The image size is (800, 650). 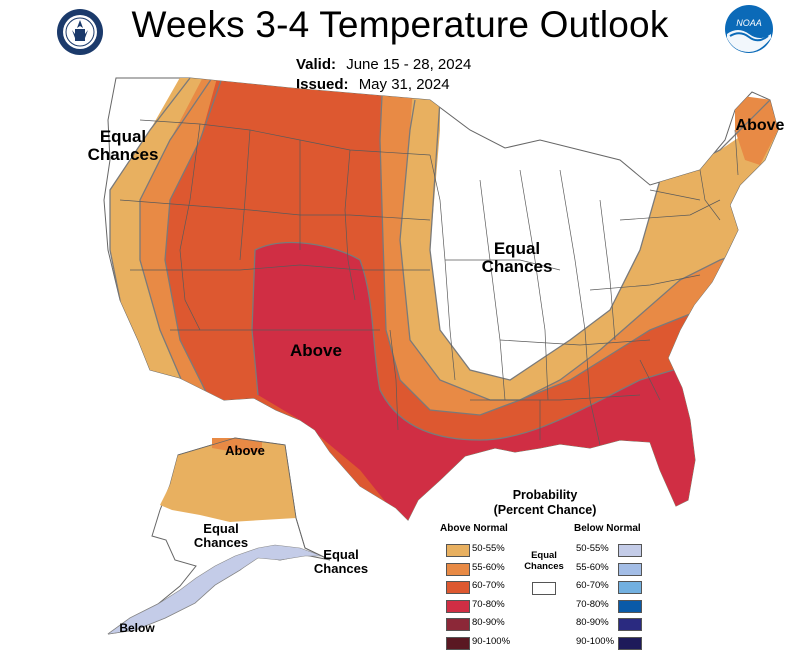 What do you see at coordinates (404, 84) in the screenshot?
I see `issued-date: May 31, 2024` at bounding box center [404, 84].